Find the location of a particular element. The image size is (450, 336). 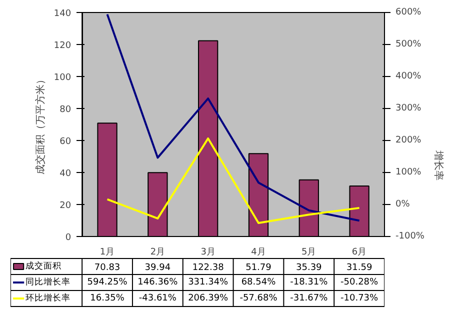

data-label: -57.68% is located at coordinates (259, 299).